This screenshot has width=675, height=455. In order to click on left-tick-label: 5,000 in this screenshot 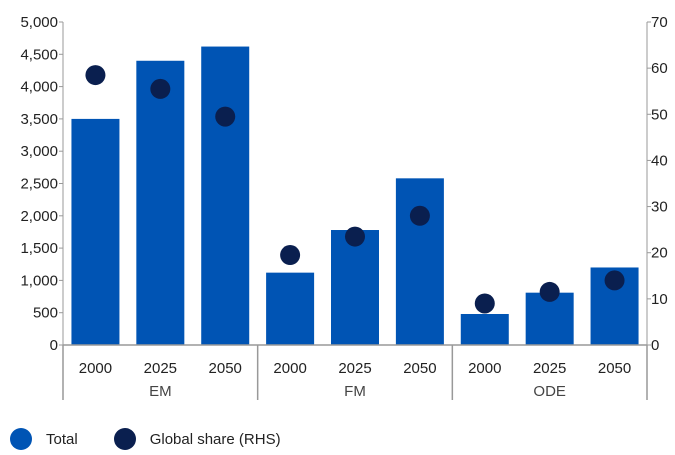, I will do `click(39, 22)`.